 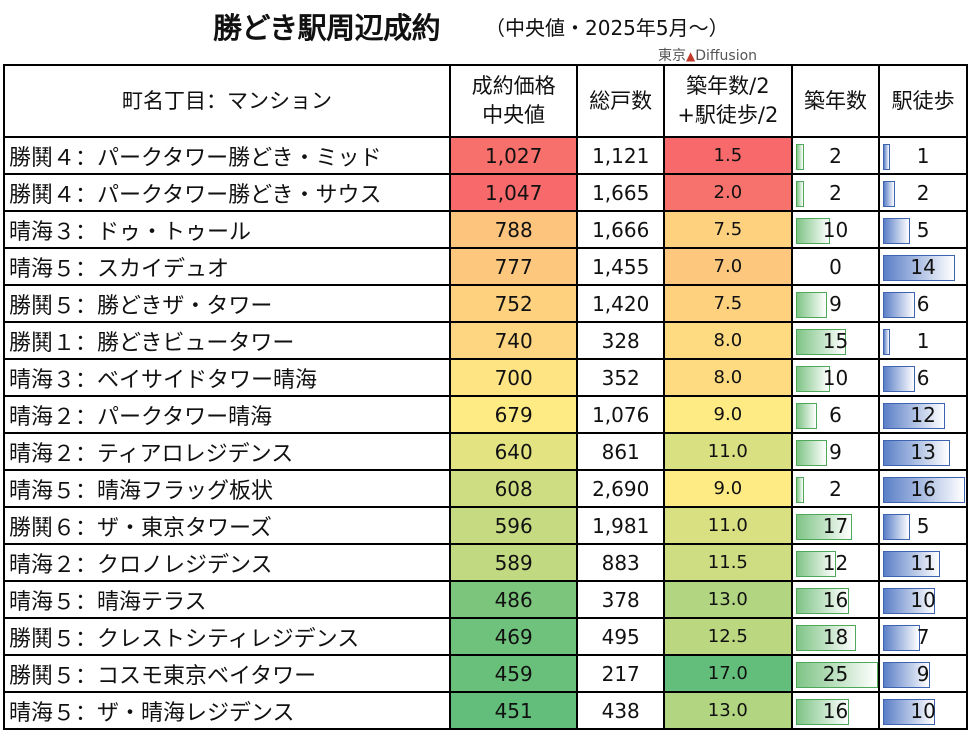 I want to click on page-title: 勝どき駅周辺成約, so click(x=327, y=28).